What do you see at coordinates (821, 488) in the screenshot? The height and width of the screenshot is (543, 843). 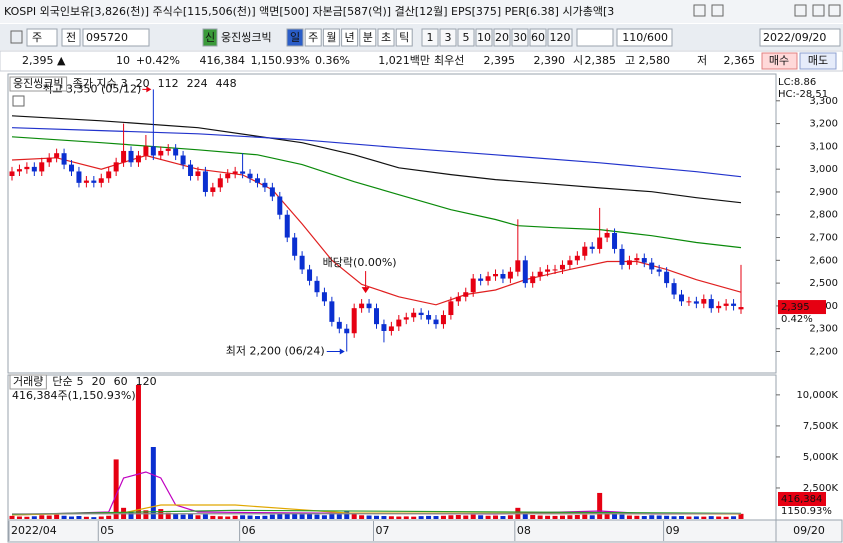 I see `y-tick-label: 2,500K` at bounding box center [821, 488].